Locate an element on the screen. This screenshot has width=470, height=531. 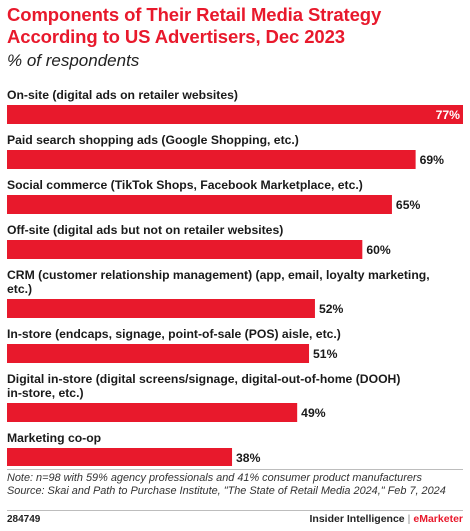
chart-subtitle: % of respondents is located at coordinates (73, 60).